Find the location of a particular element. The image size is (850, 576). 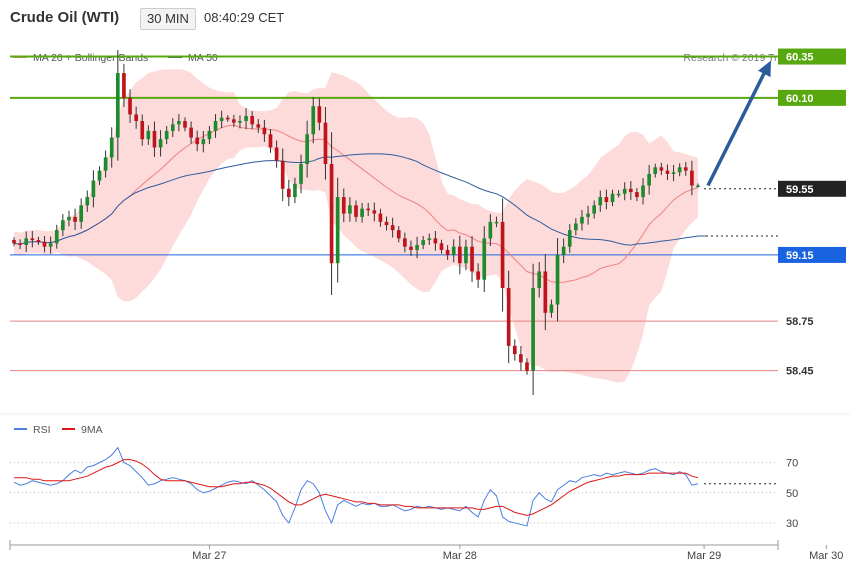

level-label-60.35: 60.35 is located at coordinates (800, 58).